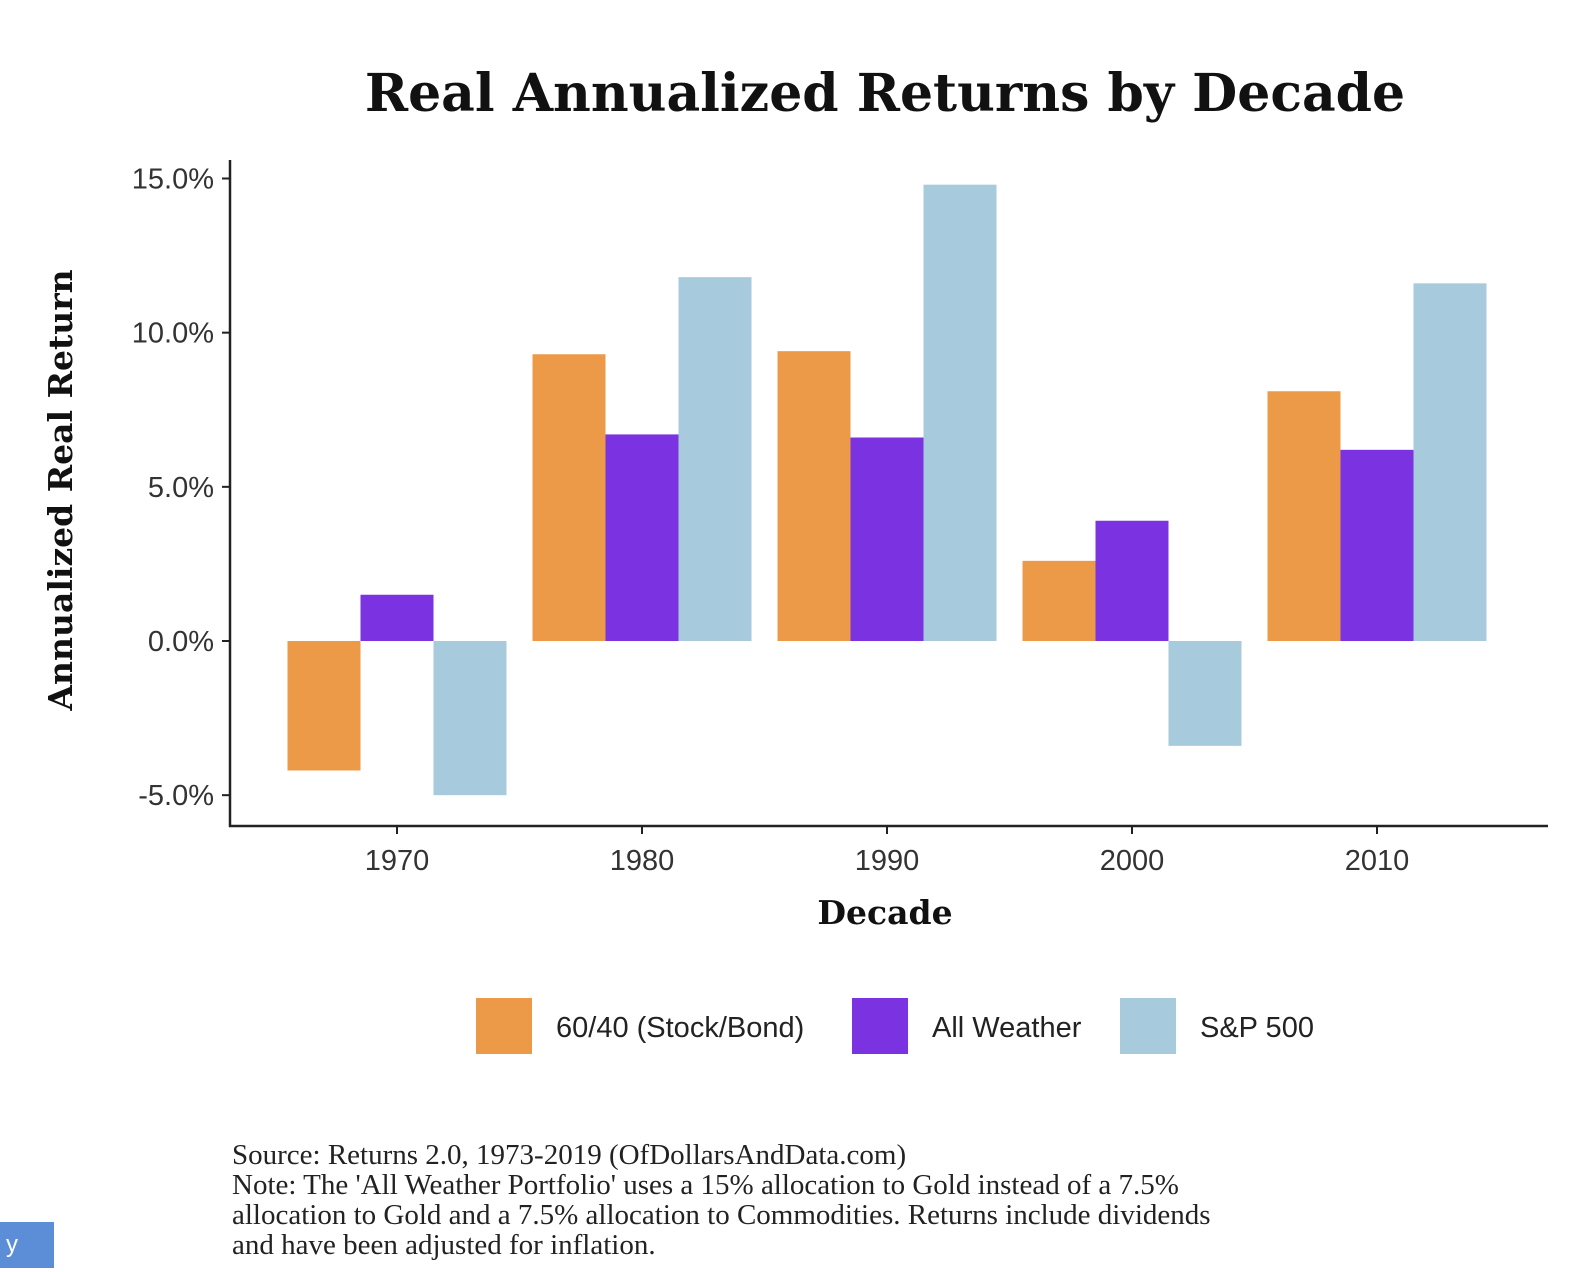 The width and height of the screenshot is (1584, 1272). Describe the element at coordinates (1132, 861) in the screenshot. I see `x-tick-label: 2000` at that location.